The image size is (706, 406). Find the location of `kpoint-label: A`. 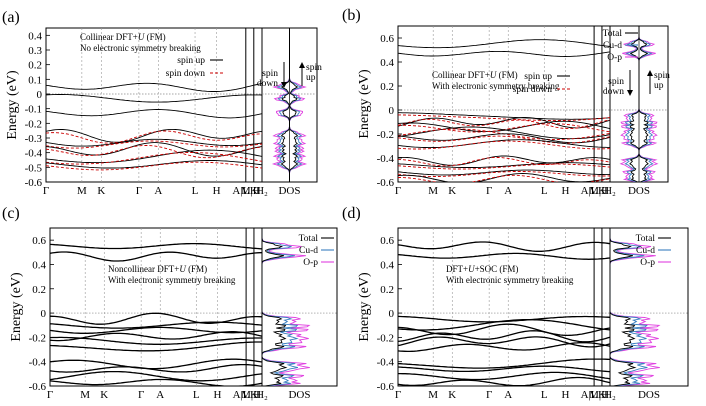

kpoint-label: A is located at coordinates (508, 395).